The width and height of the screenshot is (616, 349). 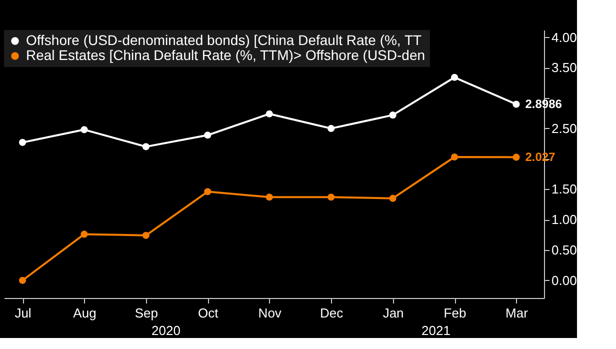 What do you see at coordinates (564, 128) in the screenshot?
I see `y-tick-label: 2.50` at bounding box center [564, 128].